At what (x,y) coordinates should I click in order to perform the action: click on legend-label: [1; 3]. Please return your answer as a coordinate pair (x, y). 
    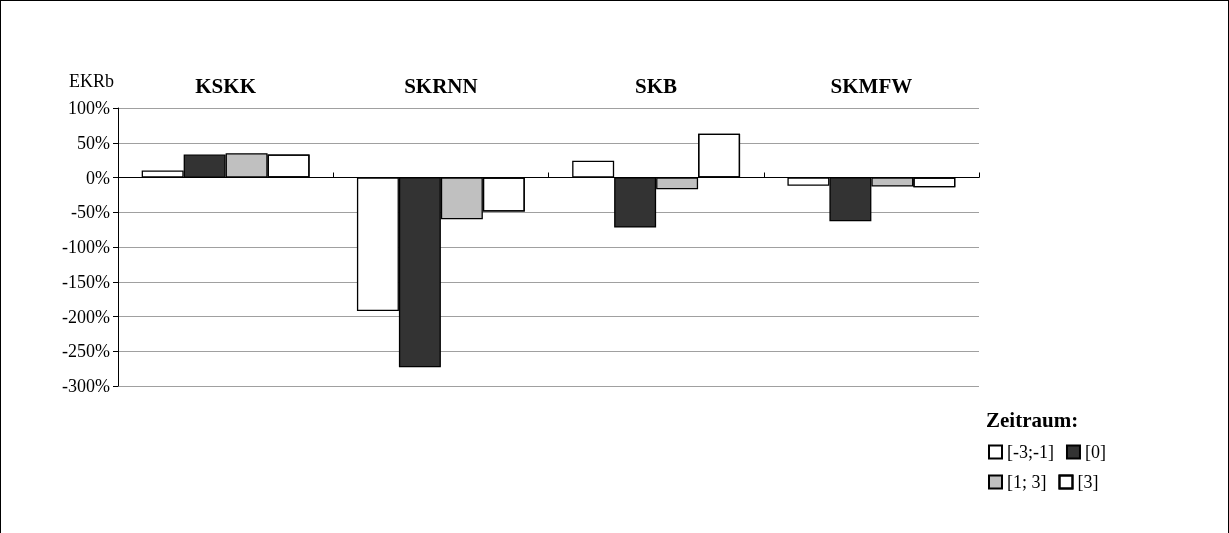
    Looking at the image, I should click on (1027, 482).